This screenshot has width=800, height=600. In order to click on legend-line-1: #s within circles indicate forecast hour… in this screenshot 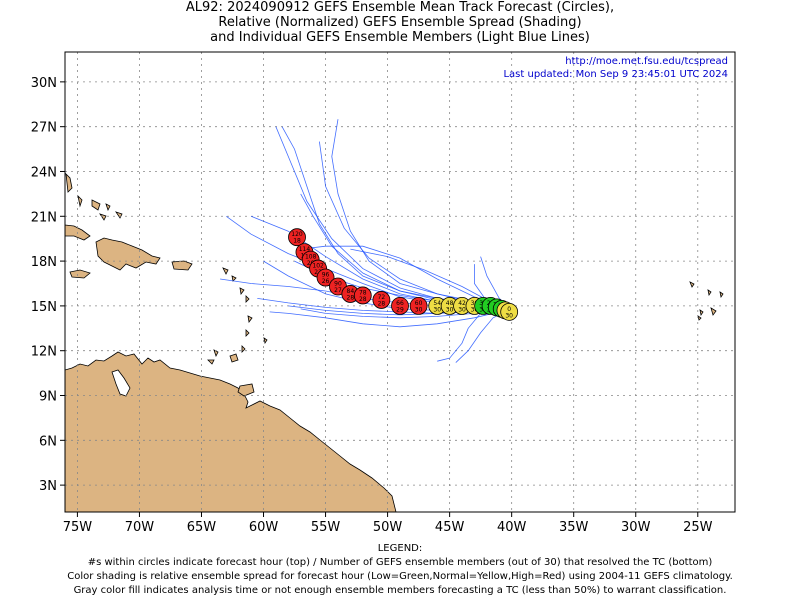, I will do `click(400, 562)`.